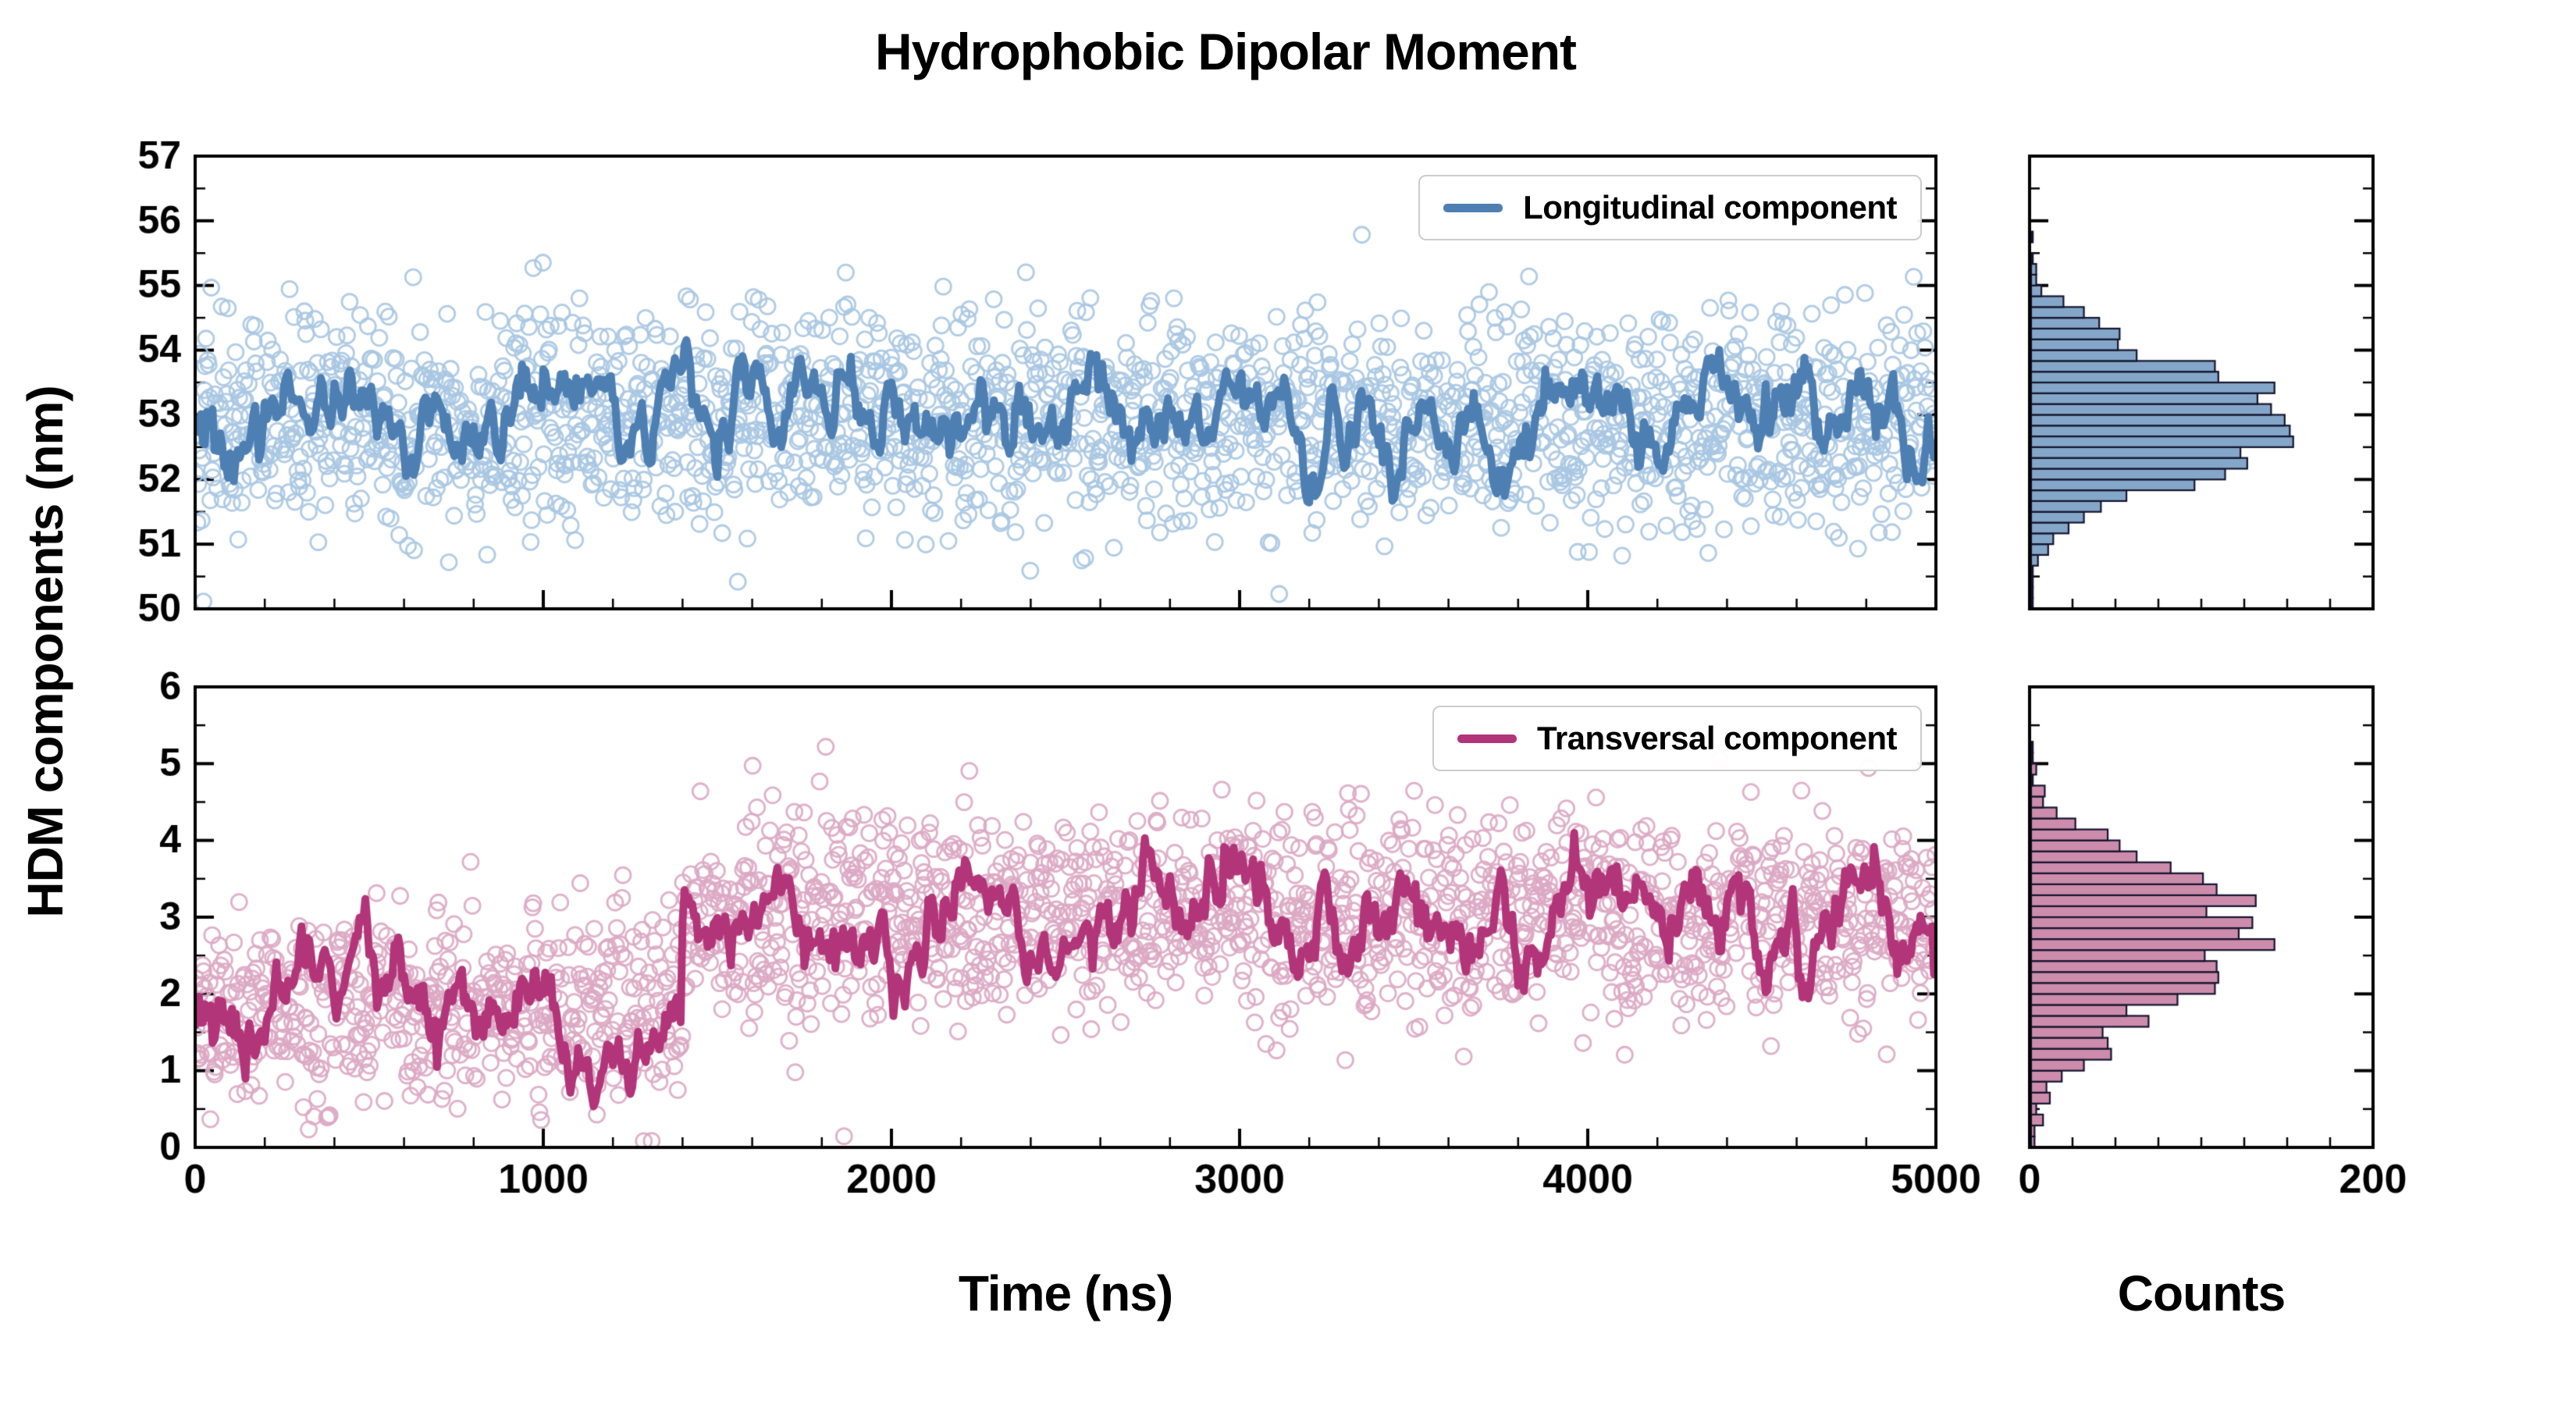 This screenshot has height=1405, width=2576. I want to click on y-axis-label: HDM components (nm), so click(45, 652).